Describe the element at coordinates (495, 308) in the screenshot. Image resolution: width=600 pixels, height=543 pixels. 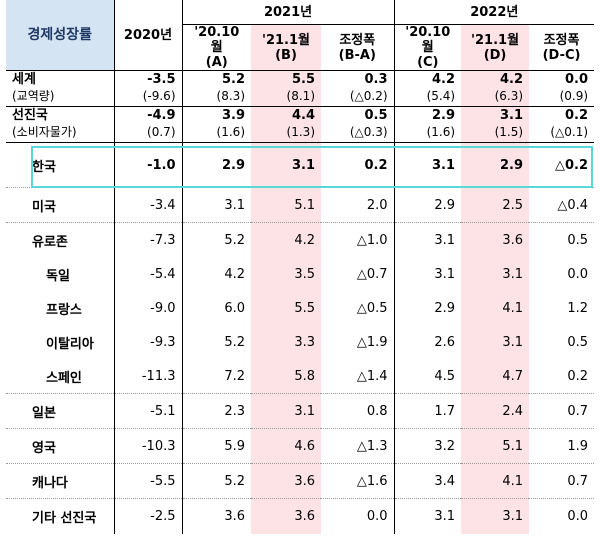
I see `cell: 4.1` at that location.